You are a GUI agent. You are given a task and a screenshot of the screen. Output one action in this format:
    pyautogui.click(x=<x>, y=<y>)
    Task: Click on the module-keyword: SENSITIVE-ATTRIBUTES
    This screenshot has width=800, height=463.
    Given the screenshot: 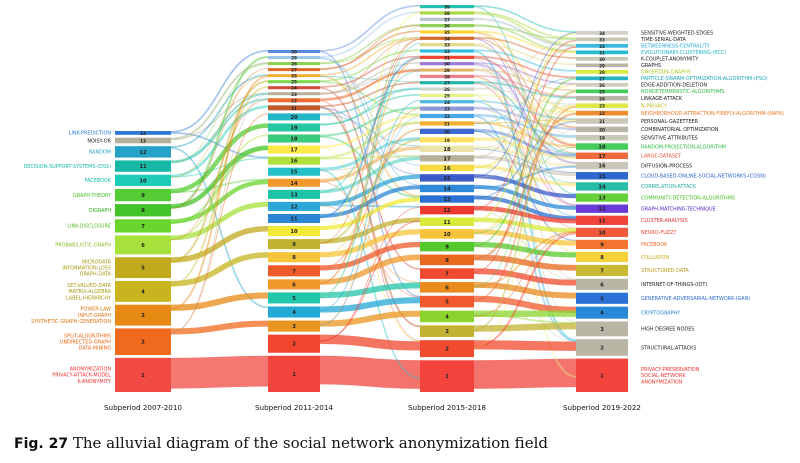 What is the action you would take?
    pyautogui.click(x=669, y=139)
    